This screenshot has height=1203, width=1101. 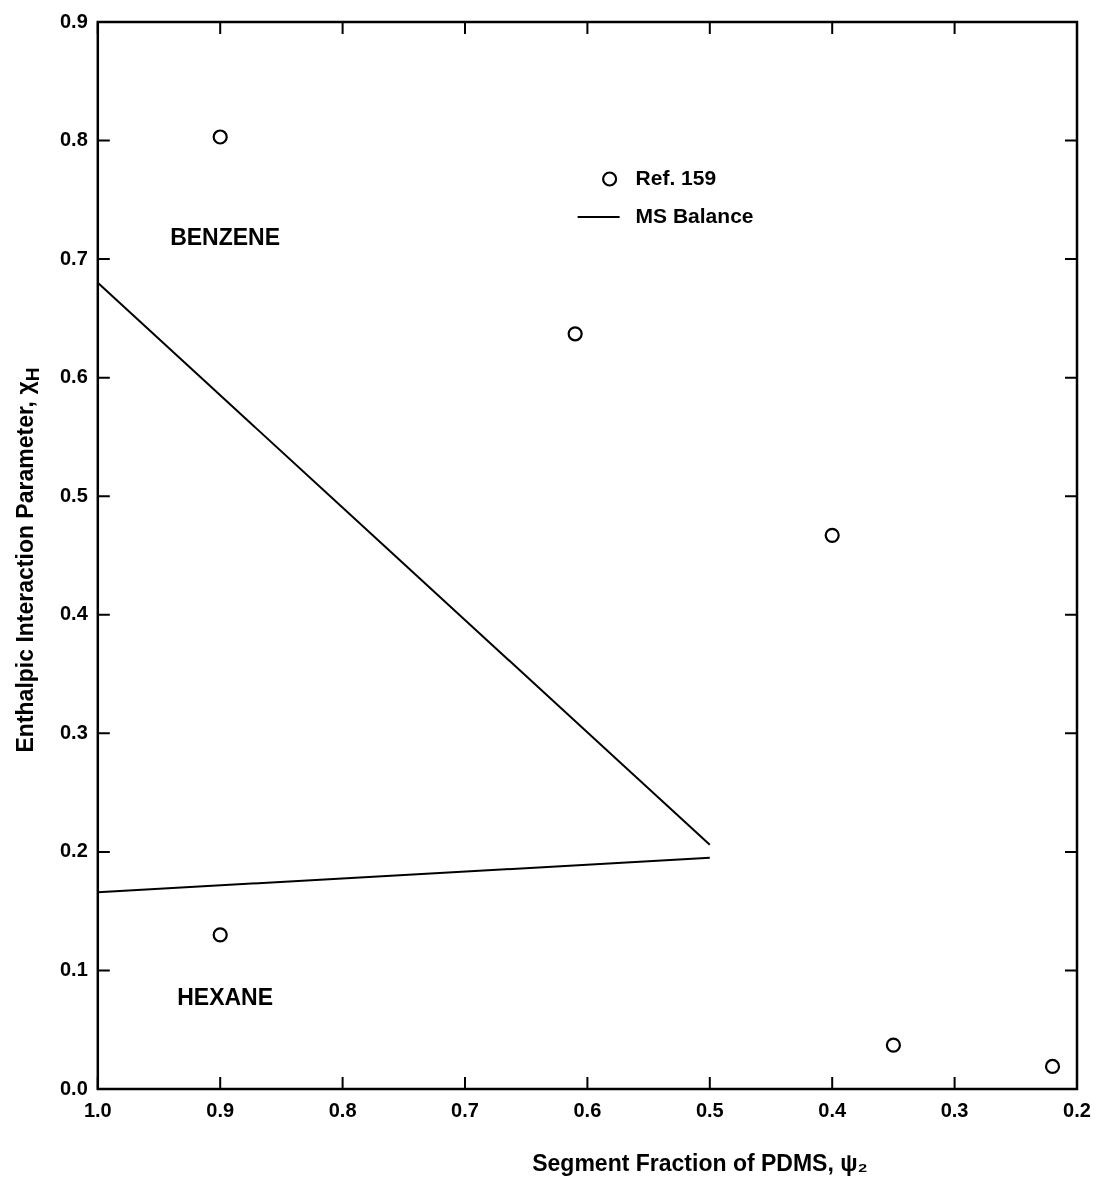 I want to click on x-tick-label: 0.8, so click(x=342, y=1109).